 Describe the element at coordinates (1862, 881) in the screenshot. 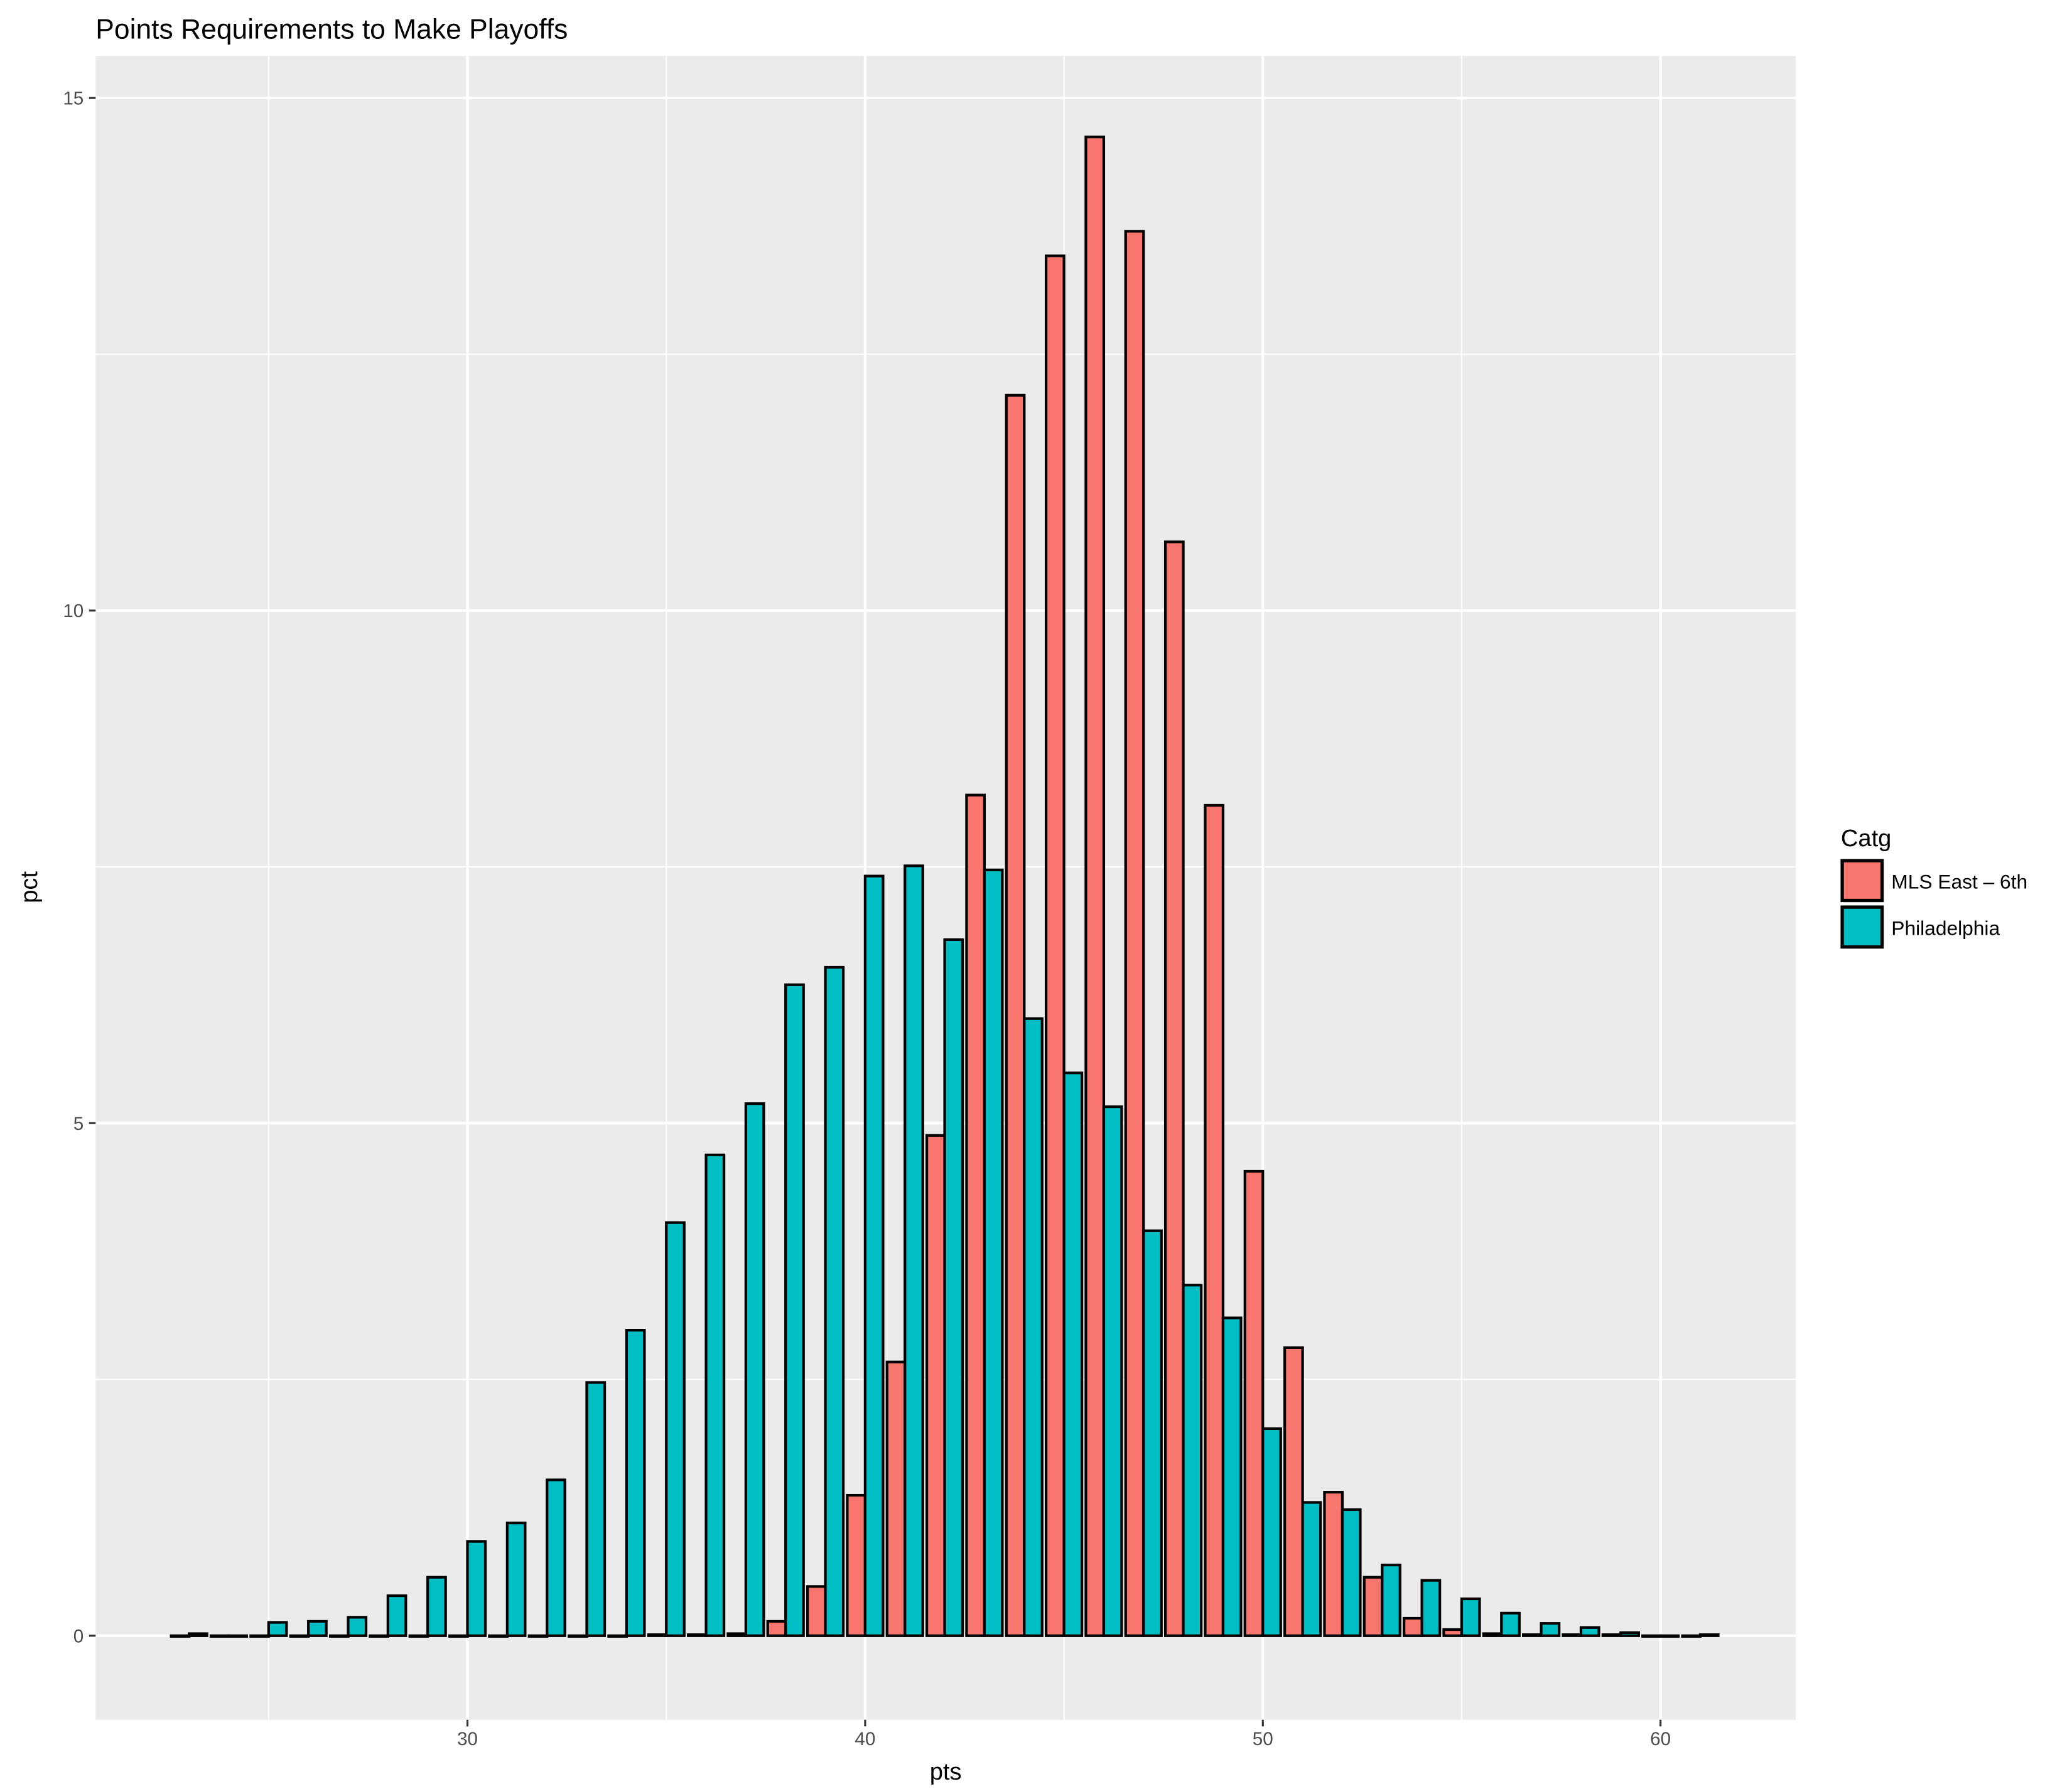

I see `legend-key-mls-east` at that location.